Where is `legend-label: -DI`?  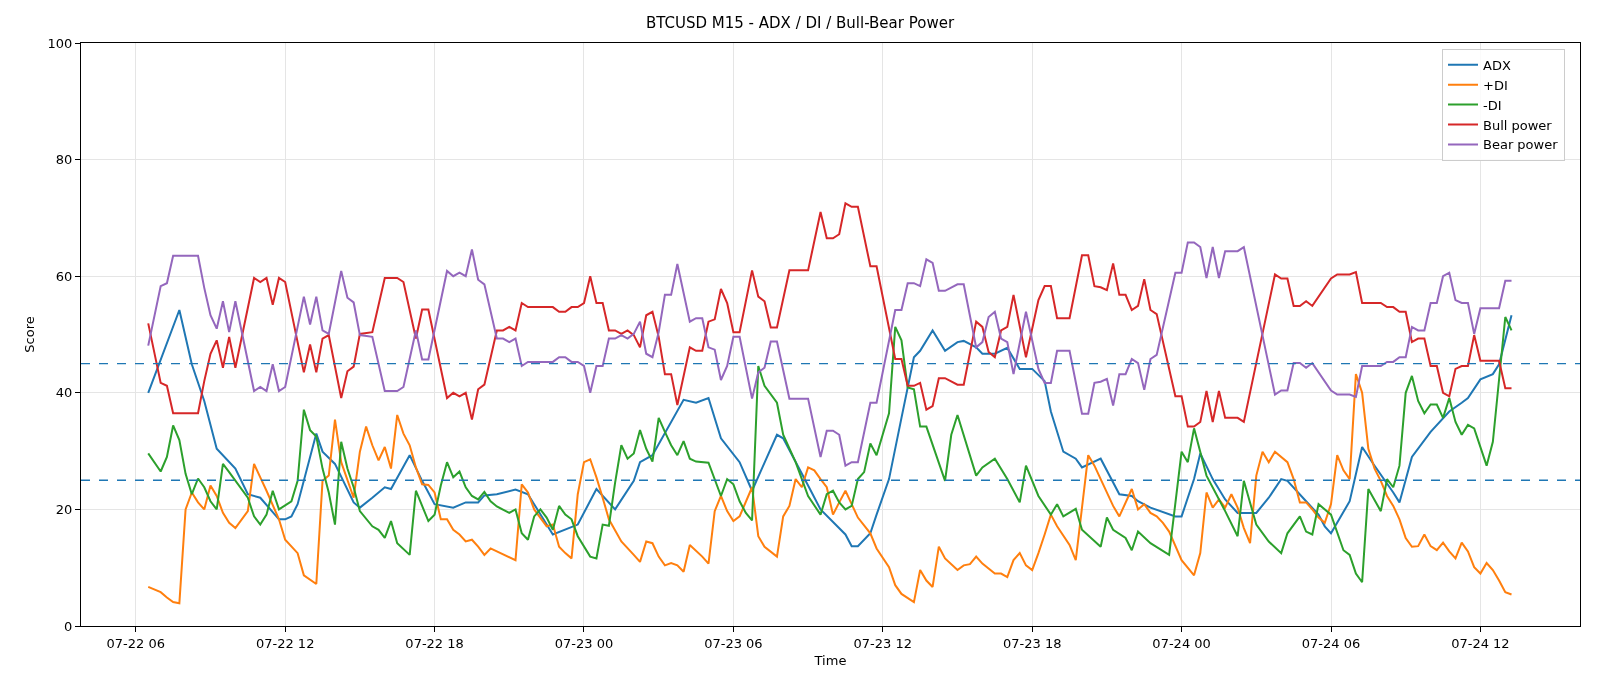
legend-label: -DI is located at coordinates (1492, 105).